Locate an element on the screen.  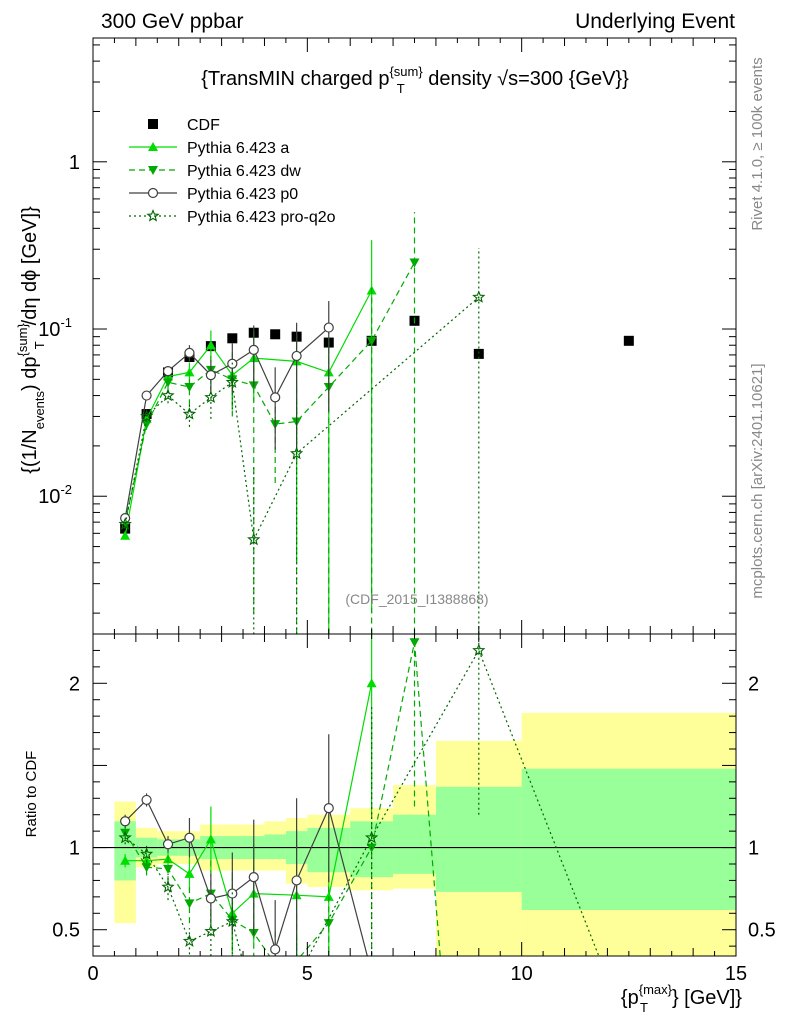
x-tick-label: 15 is located at coordinates (736, 974).